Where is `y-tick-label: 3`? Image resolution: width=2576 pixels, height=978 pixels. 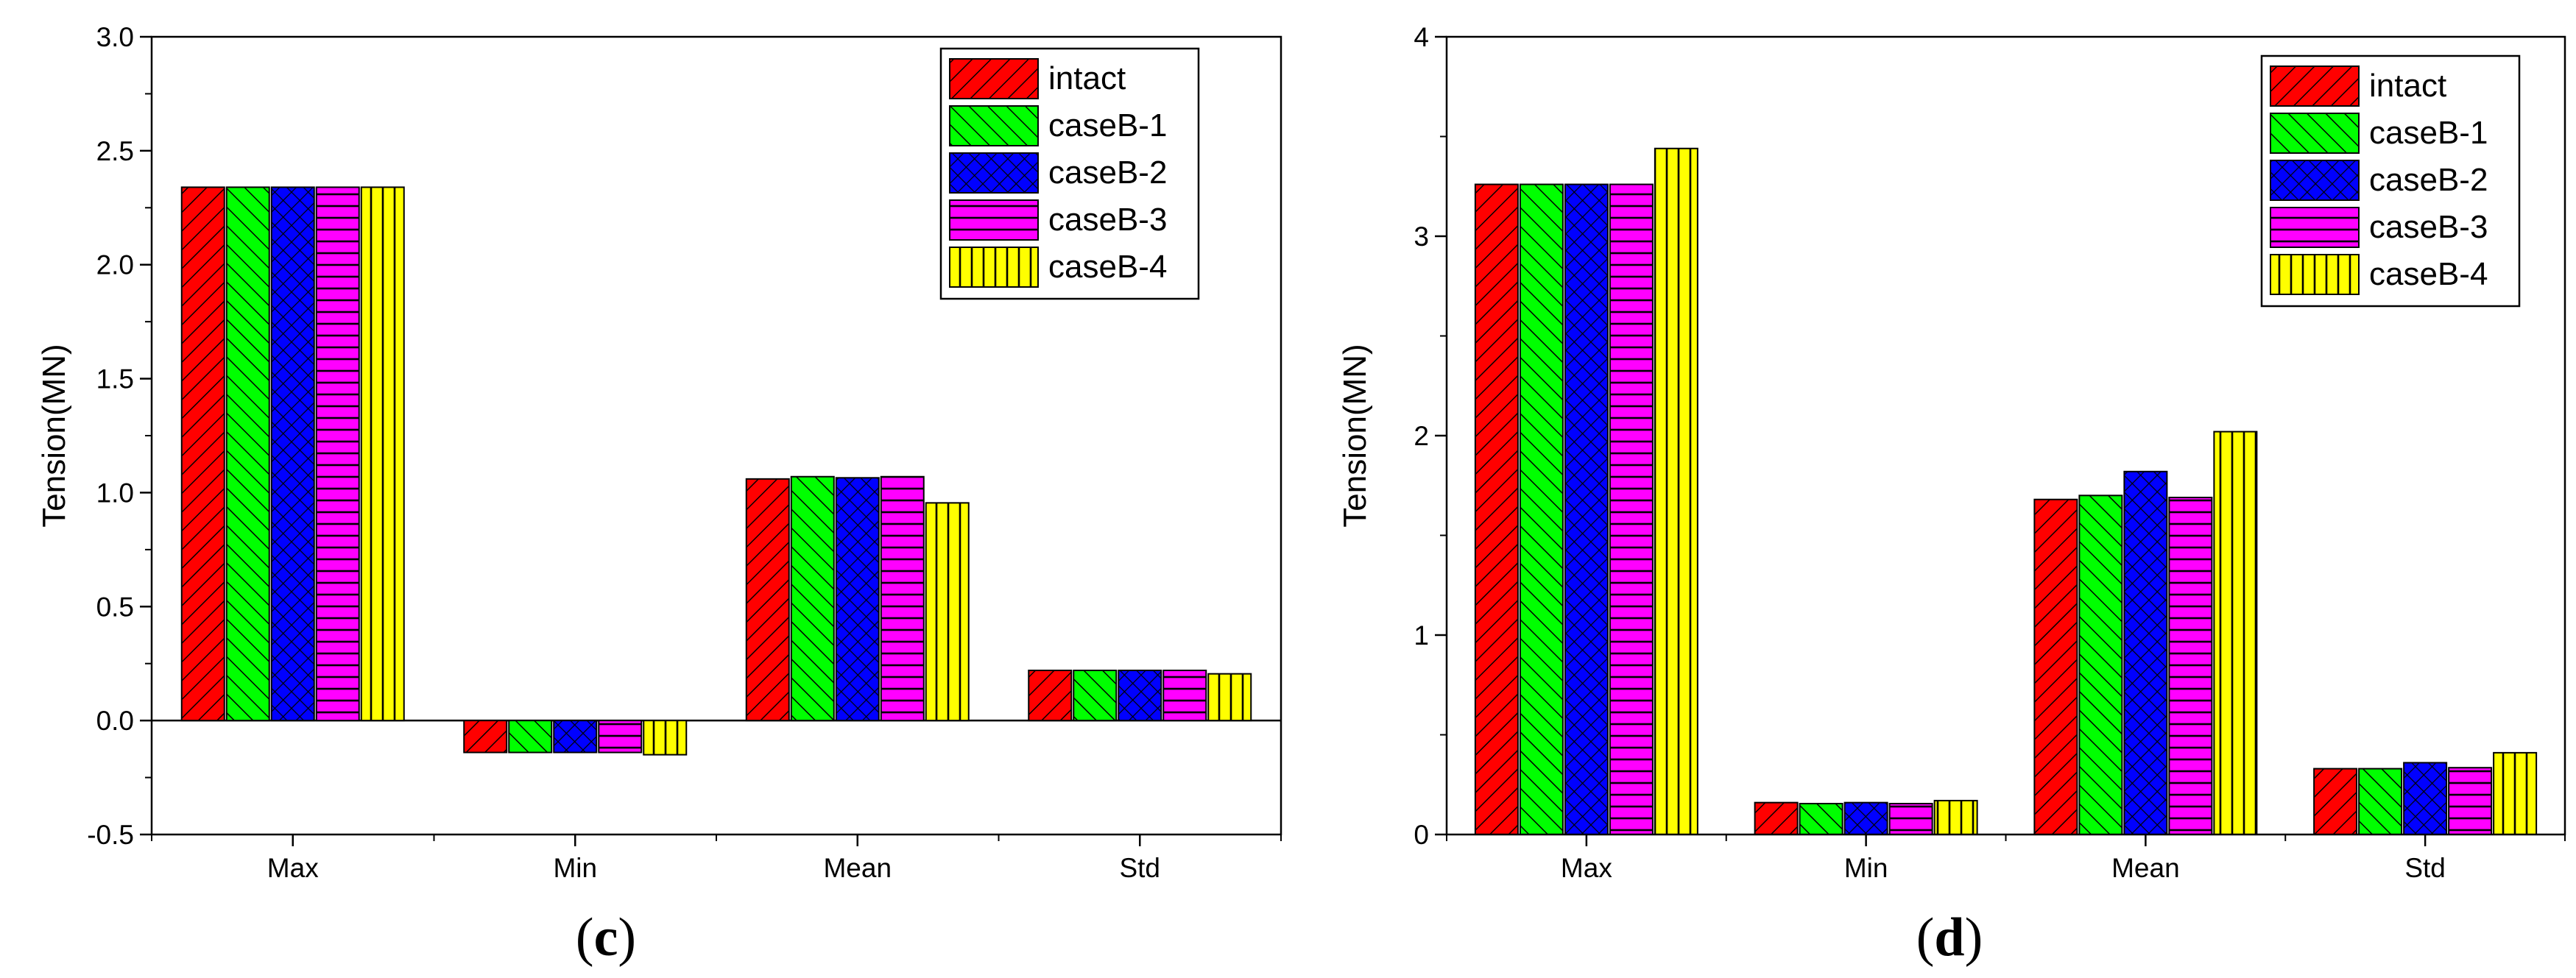 y-tick-label: 3 is located at coordinates (1421, 237).